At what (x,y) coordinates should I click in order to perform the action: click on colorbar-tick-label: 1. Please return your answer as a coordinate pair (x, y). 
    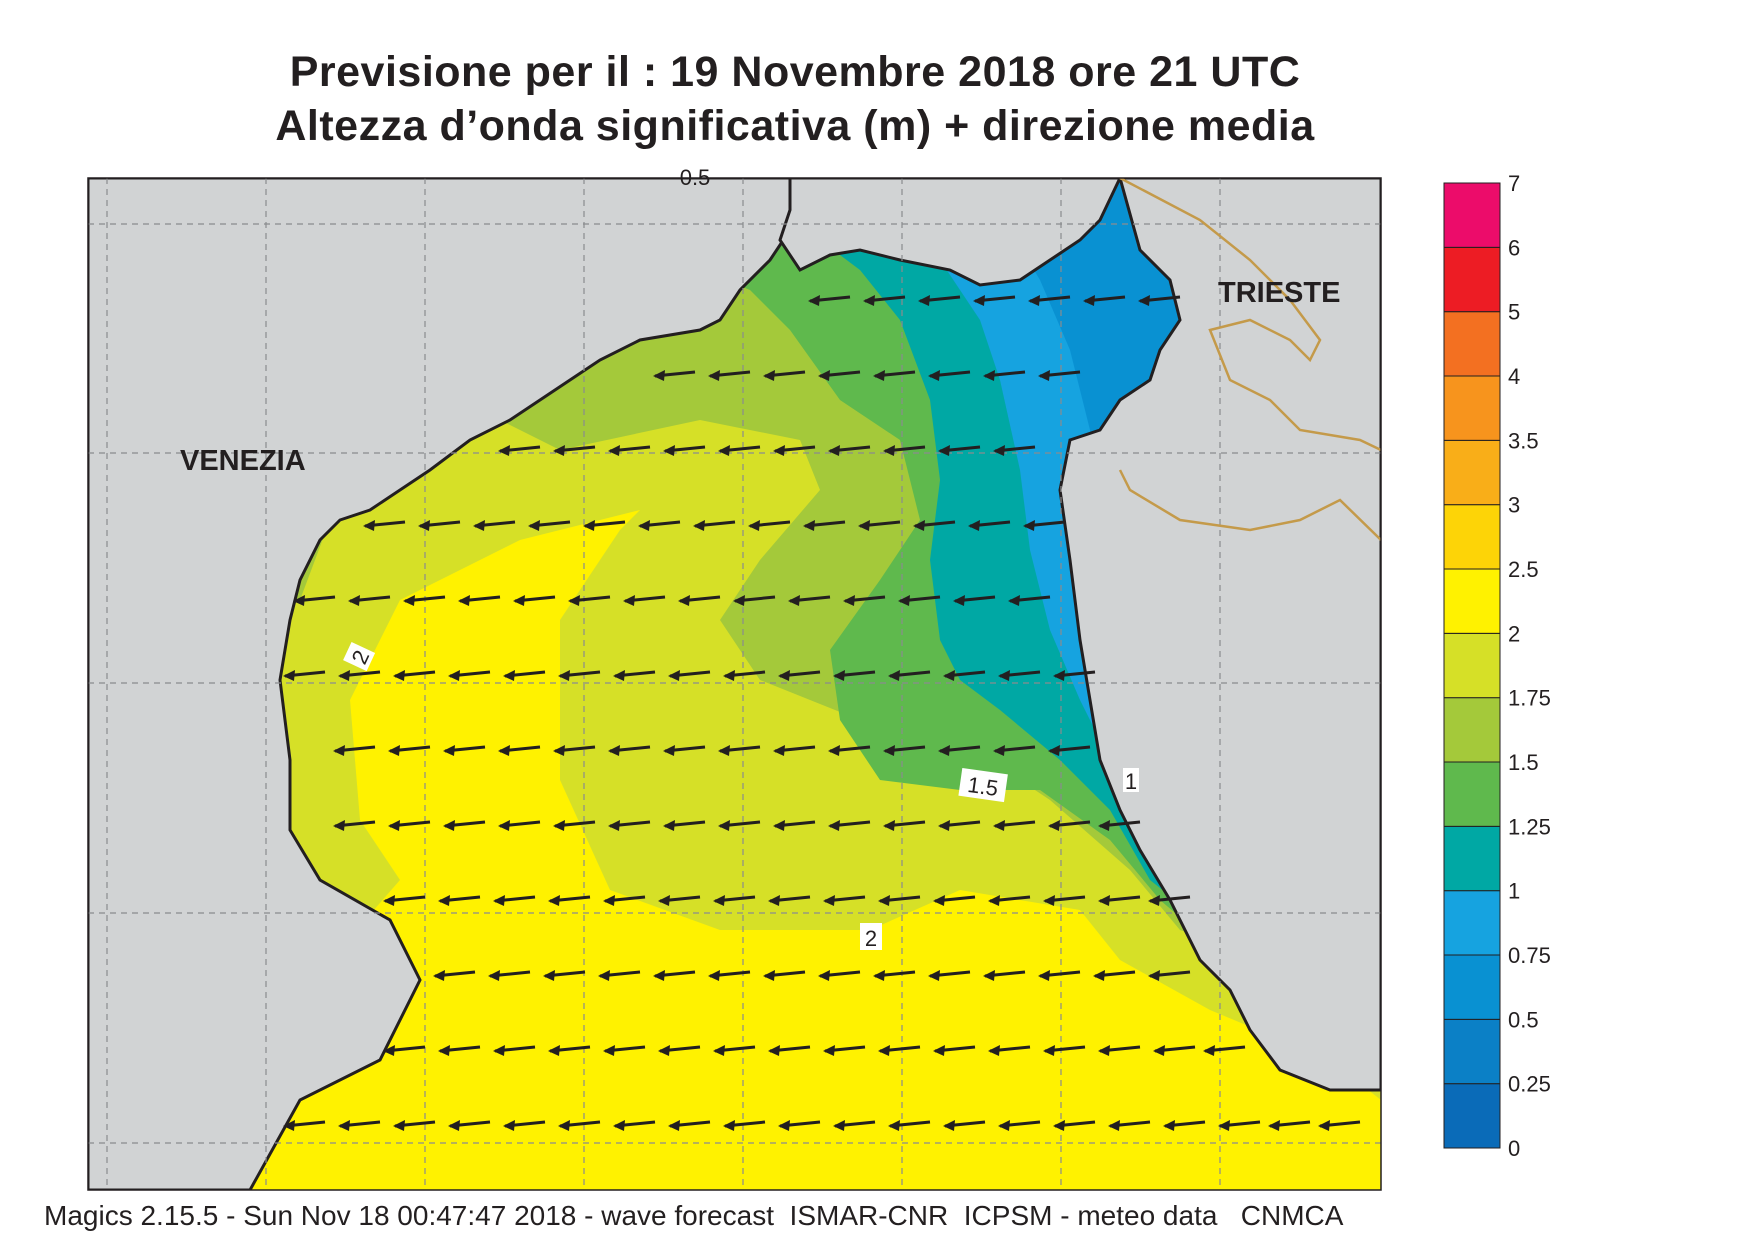
    Looking at the image, I should click on (1514, 891).